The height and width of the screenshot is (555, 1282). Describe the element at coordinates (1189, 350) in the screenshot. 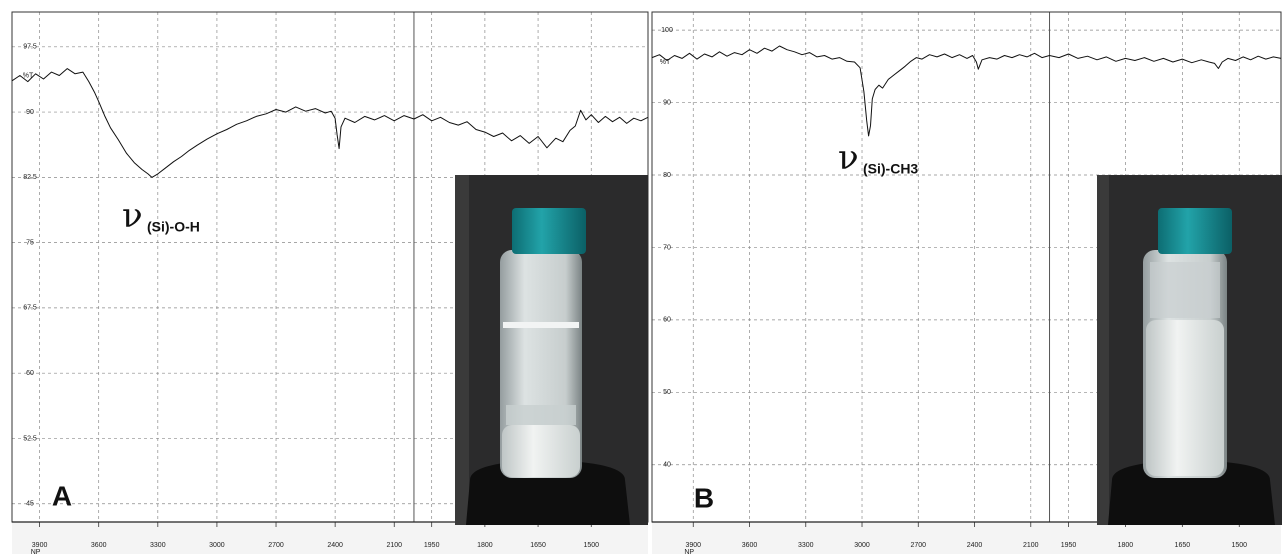

I see `photo-b` at that location.